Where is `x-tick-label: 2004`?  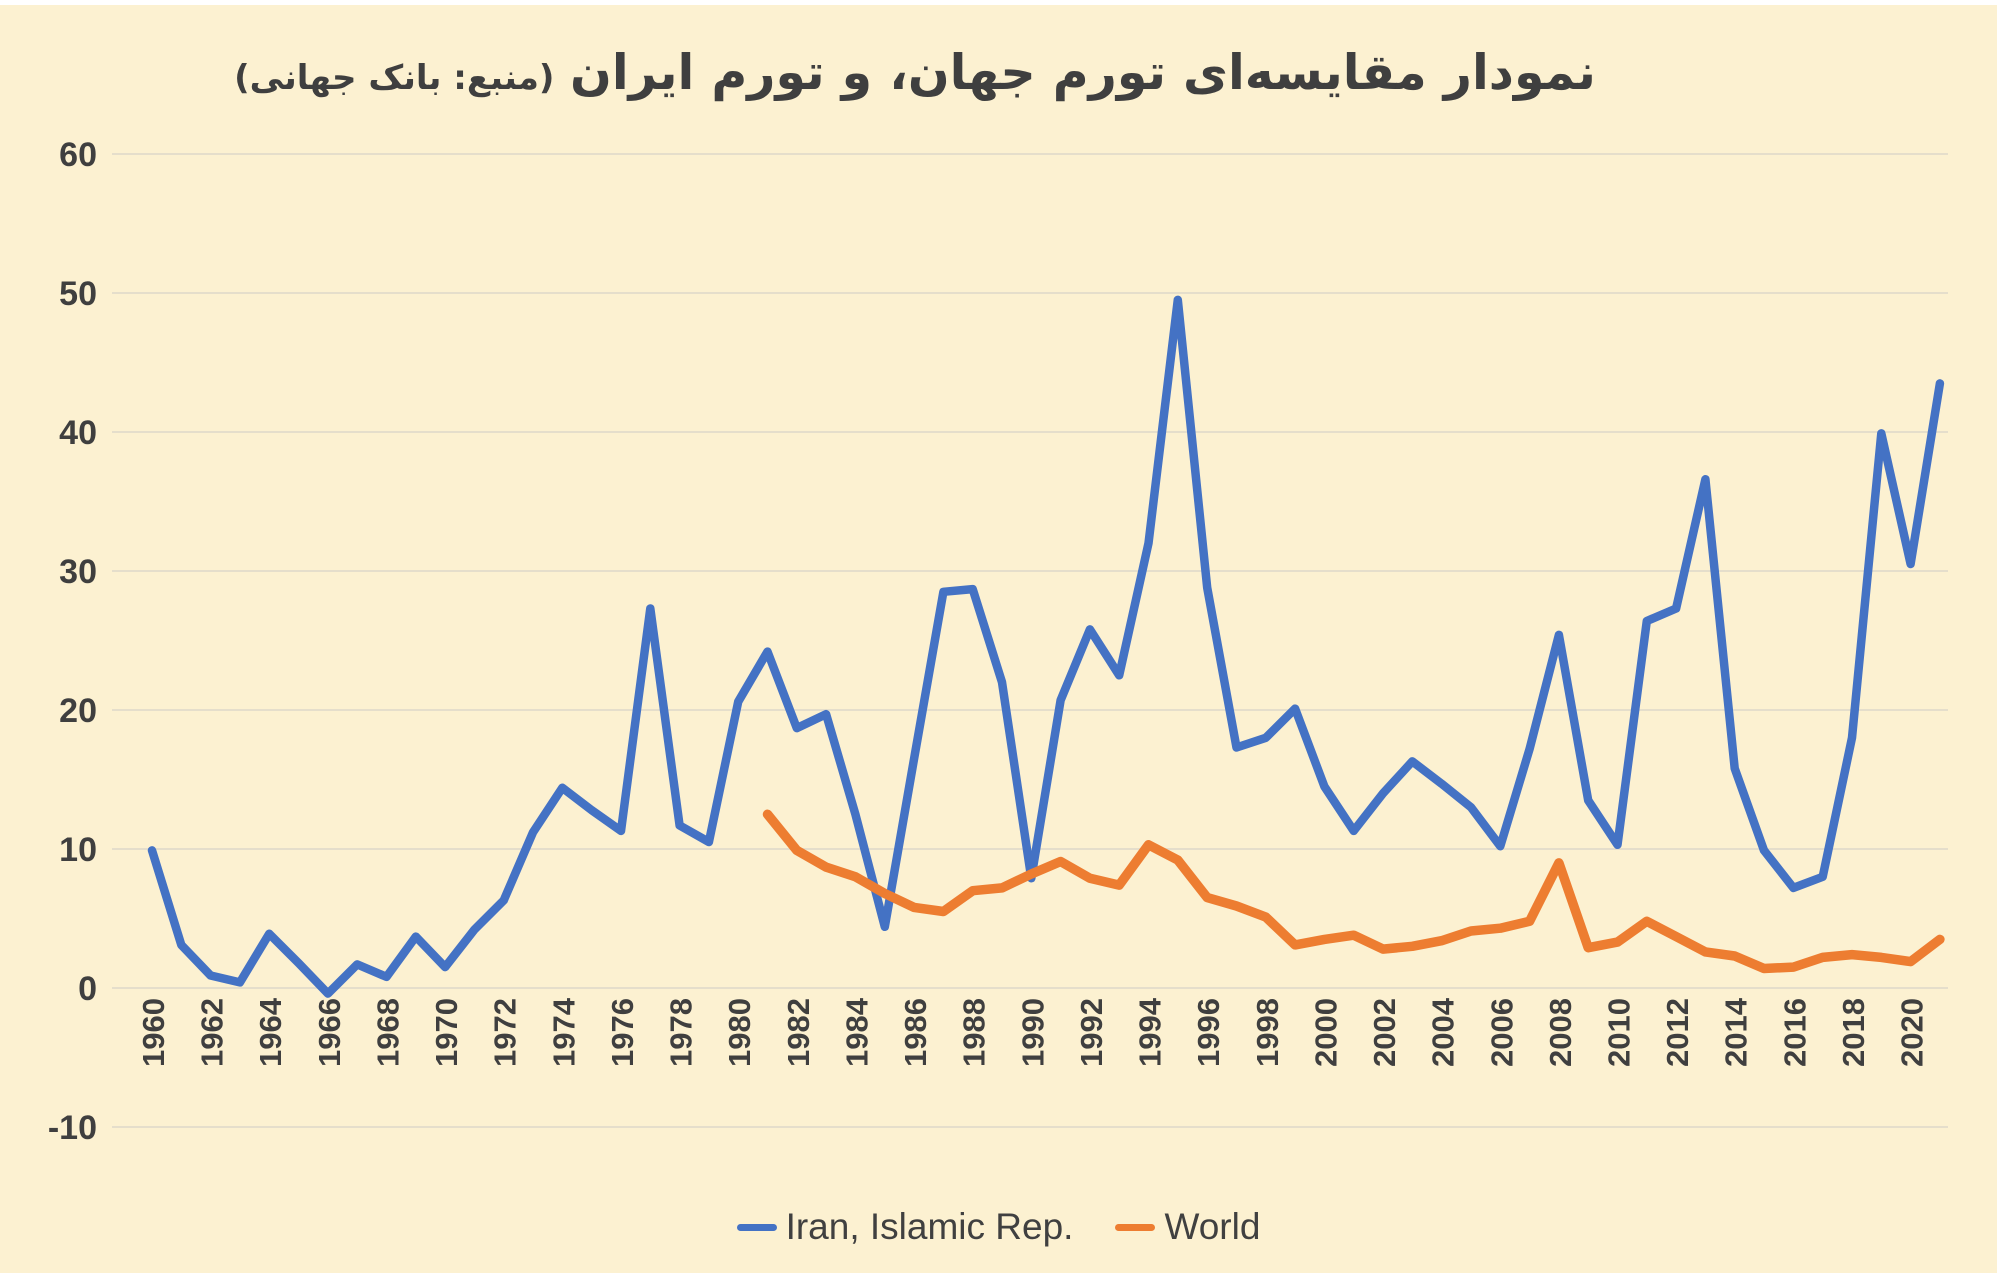
x-tick-label: 2004 is located at coordinates (1443, 1032).